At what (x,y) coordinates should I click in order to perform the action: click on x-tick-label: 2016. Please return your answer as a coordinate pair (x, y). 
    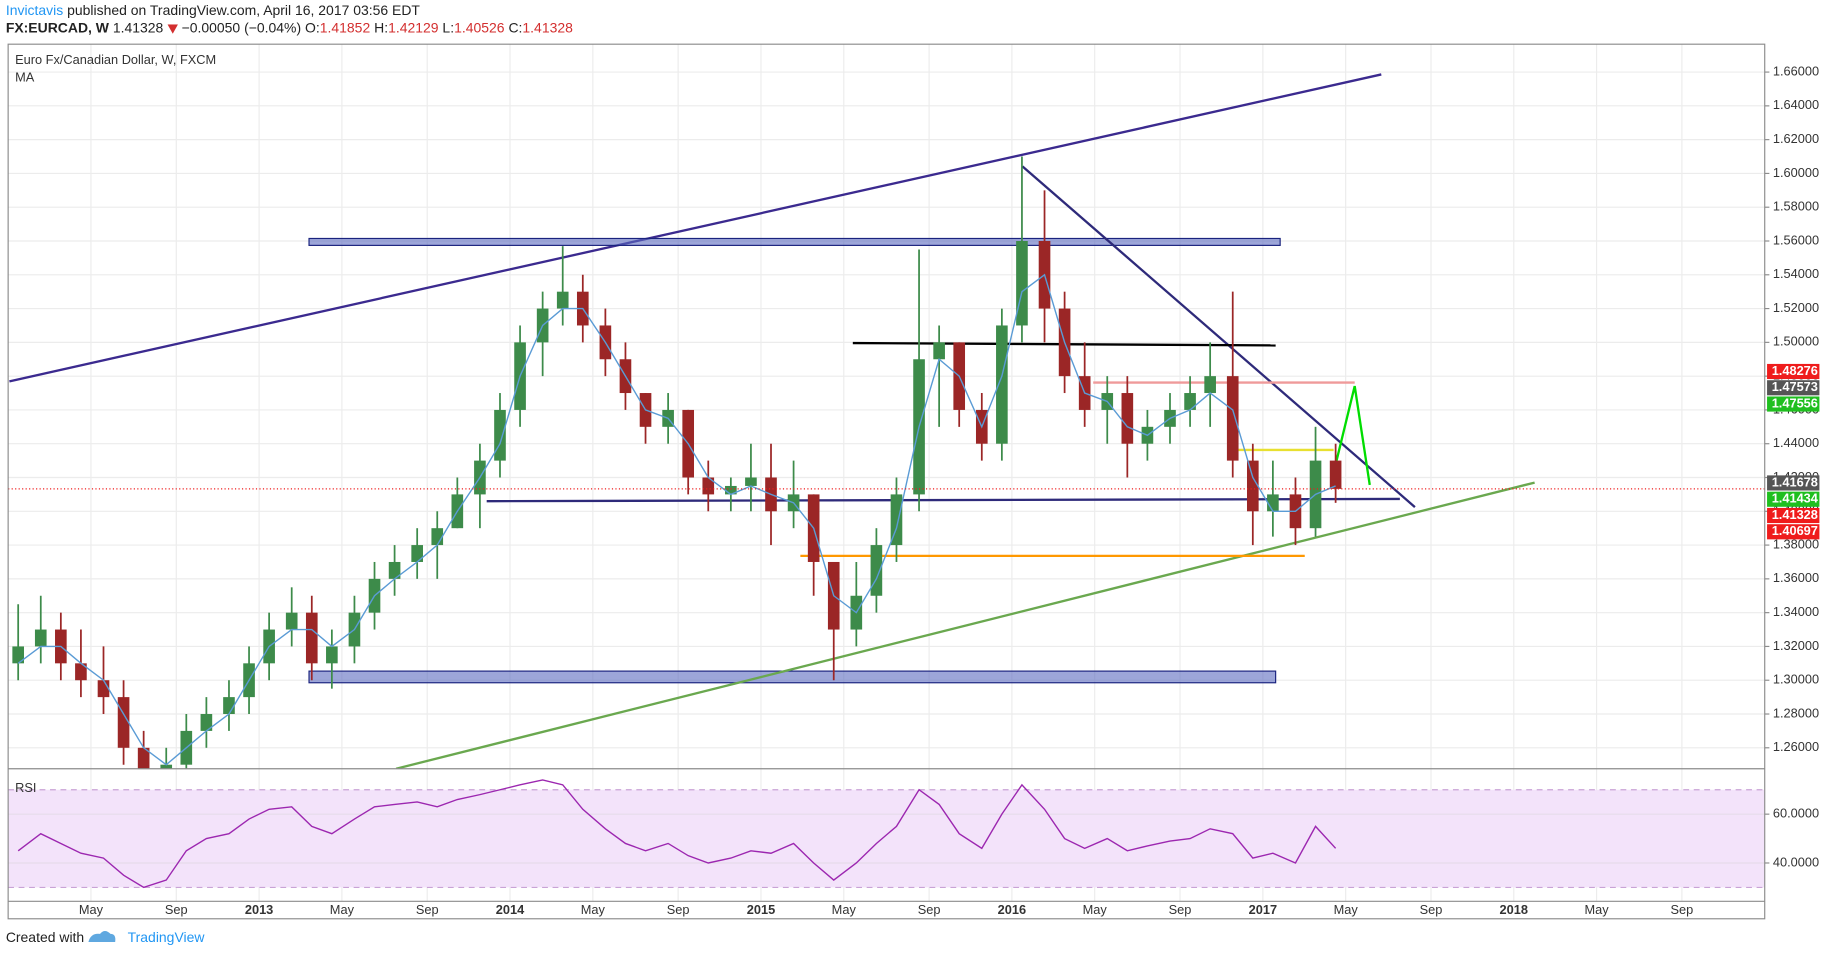
    Looking at the image, I should click on (1012, 909).